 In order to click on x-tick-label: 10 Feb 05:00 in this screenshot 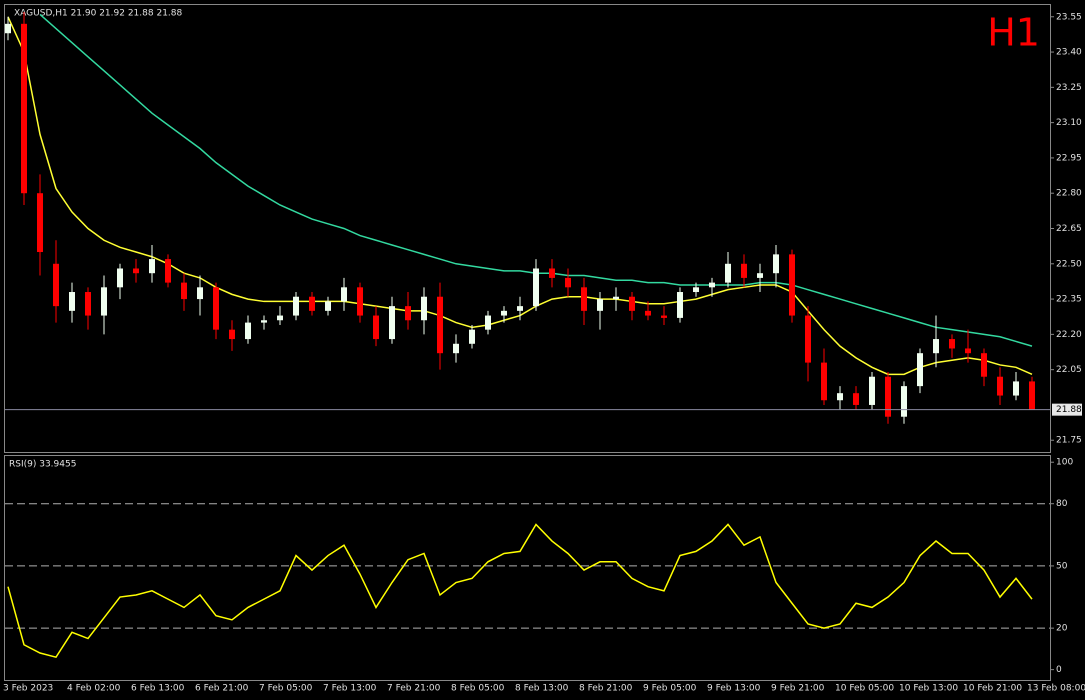, I will do `click(864, 689)`.